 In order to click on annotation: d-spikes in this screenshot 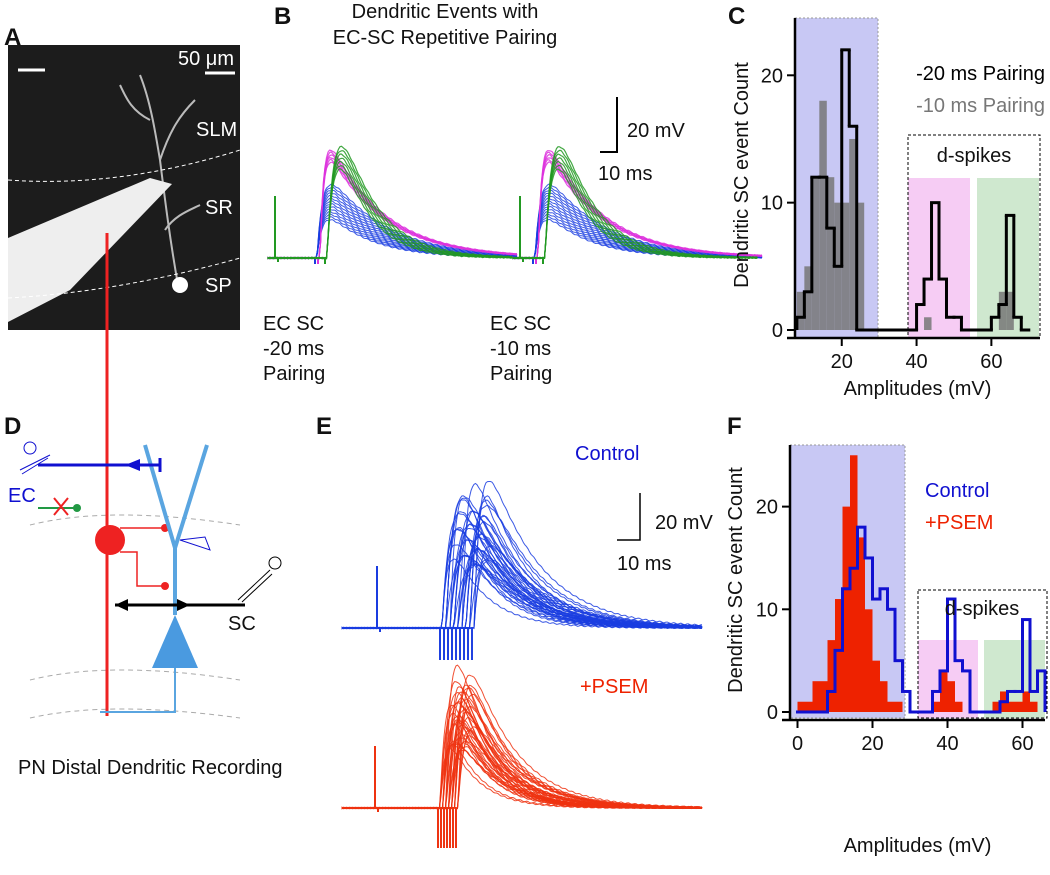, I will do `click(974, 156)`.